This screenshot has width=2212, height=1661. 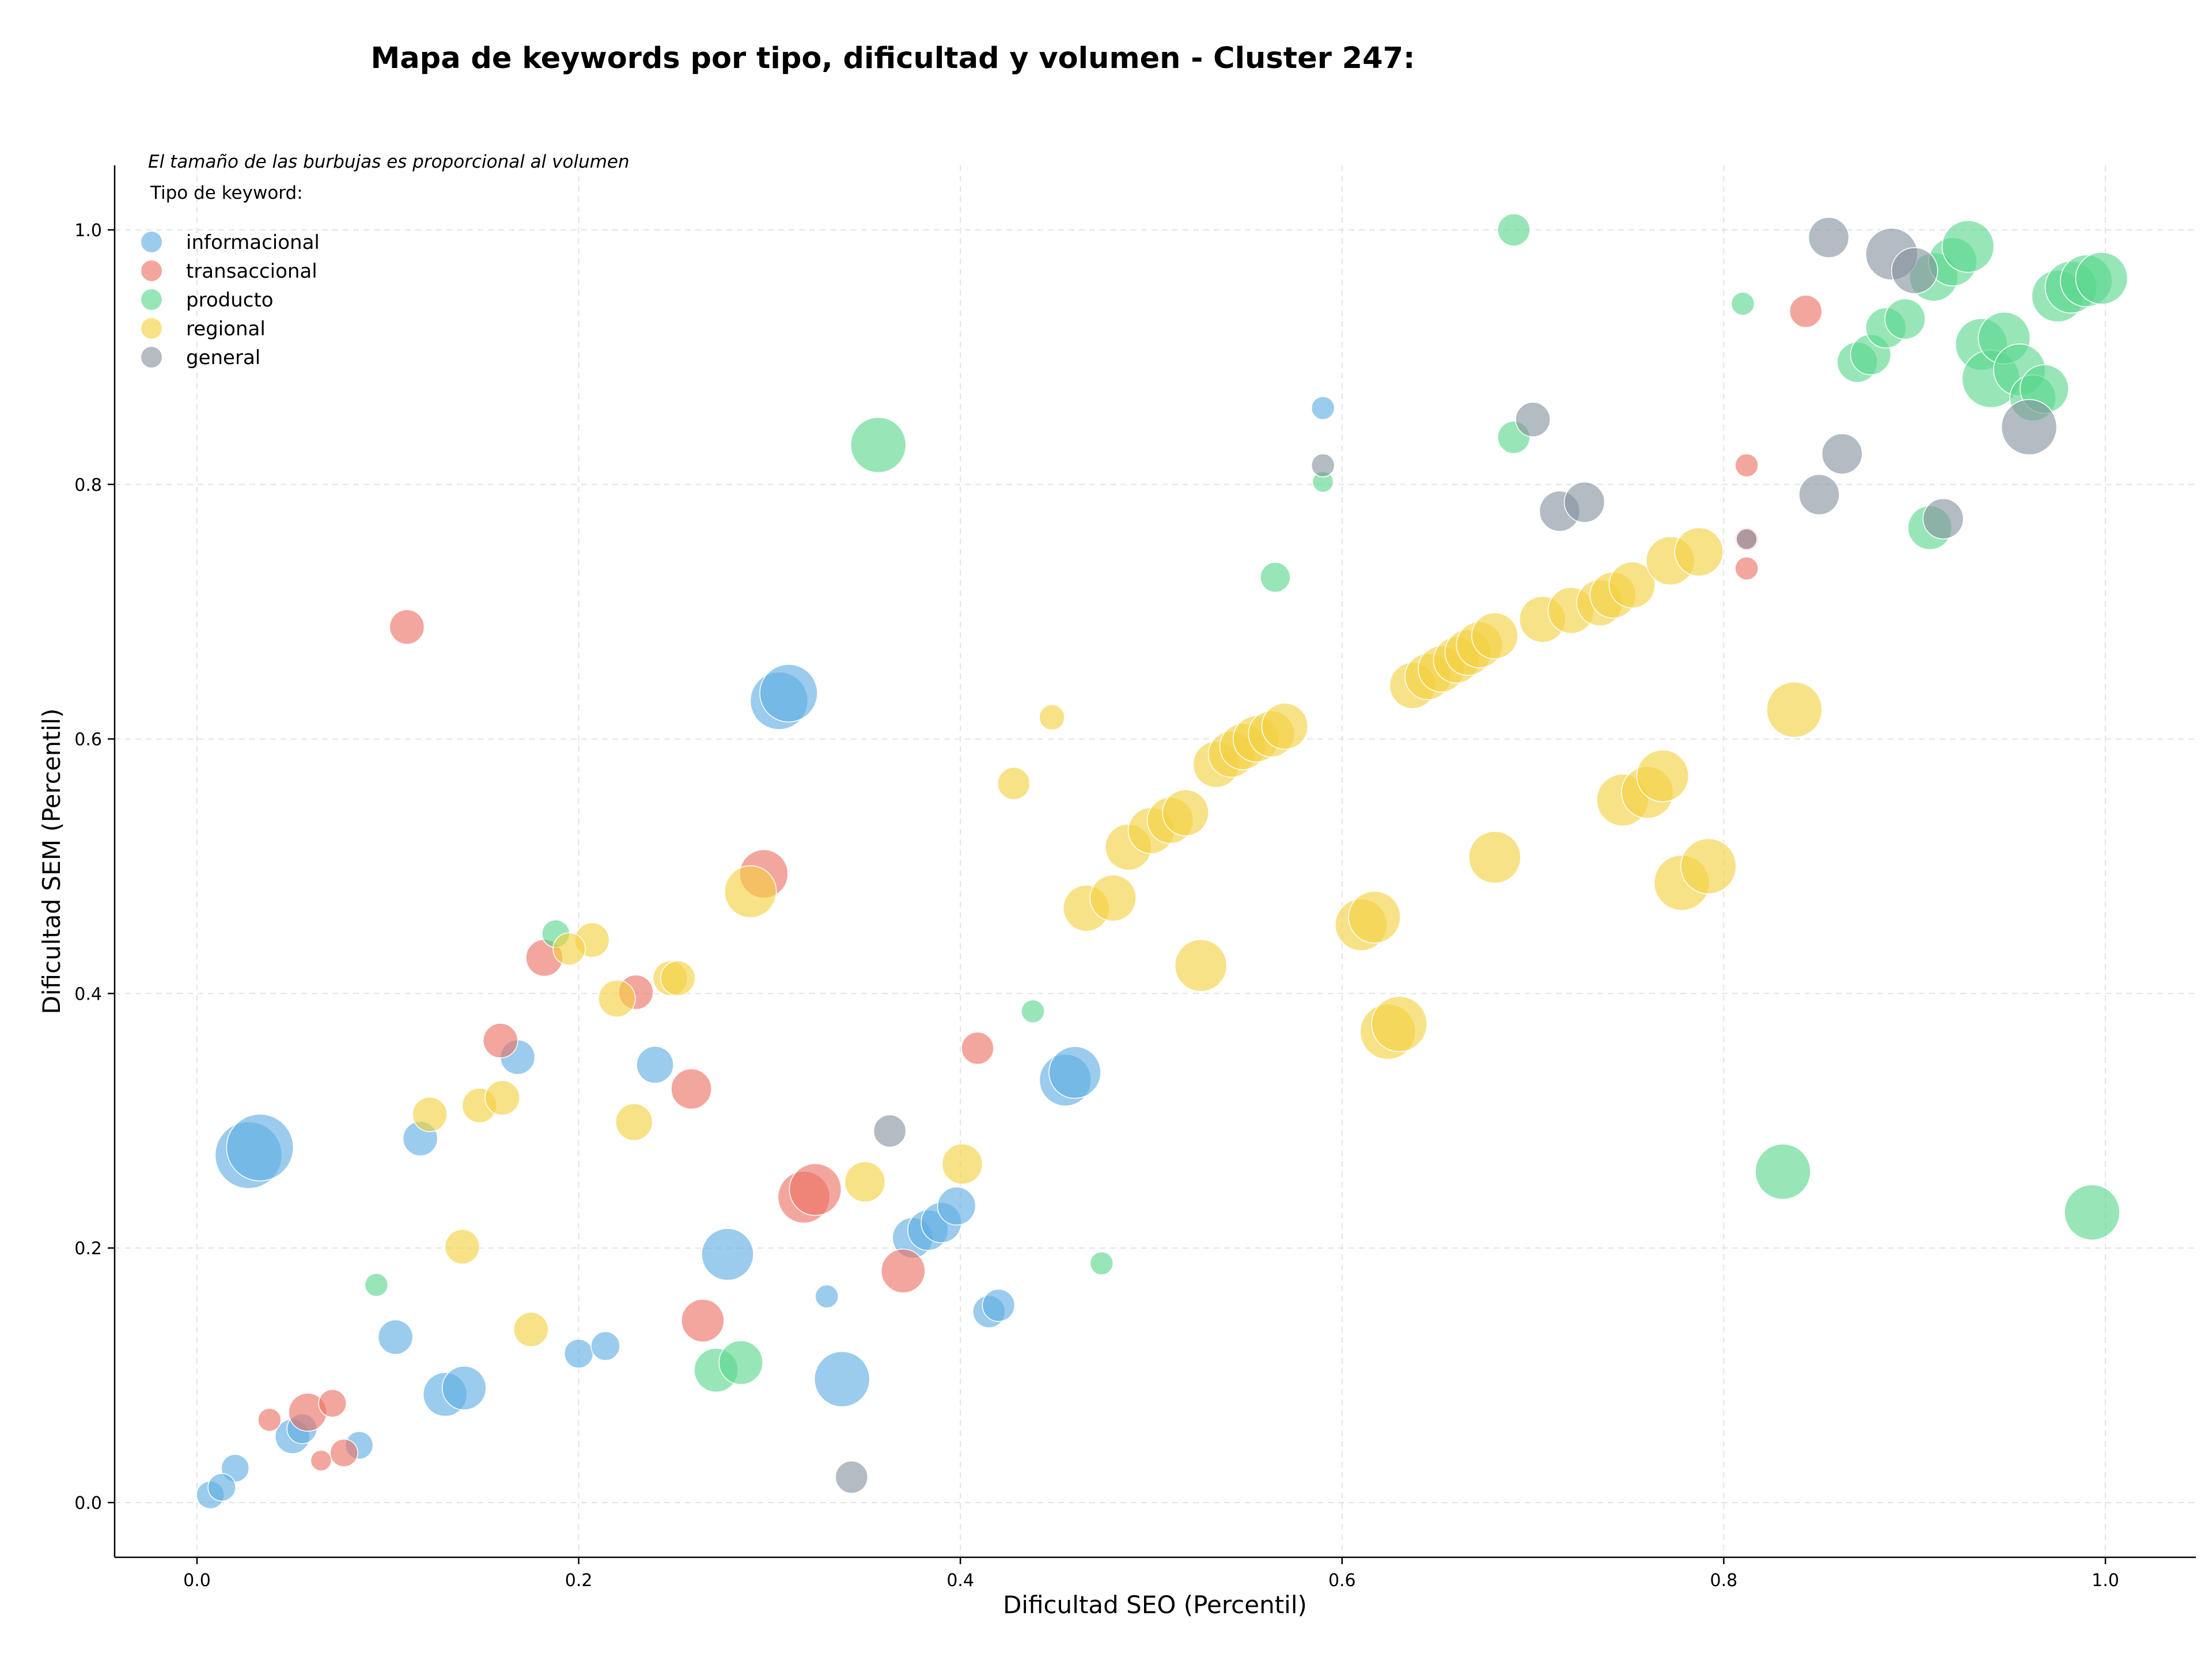 I want to click on x-tick-label: 0.4, so click(x=960, y=1581).